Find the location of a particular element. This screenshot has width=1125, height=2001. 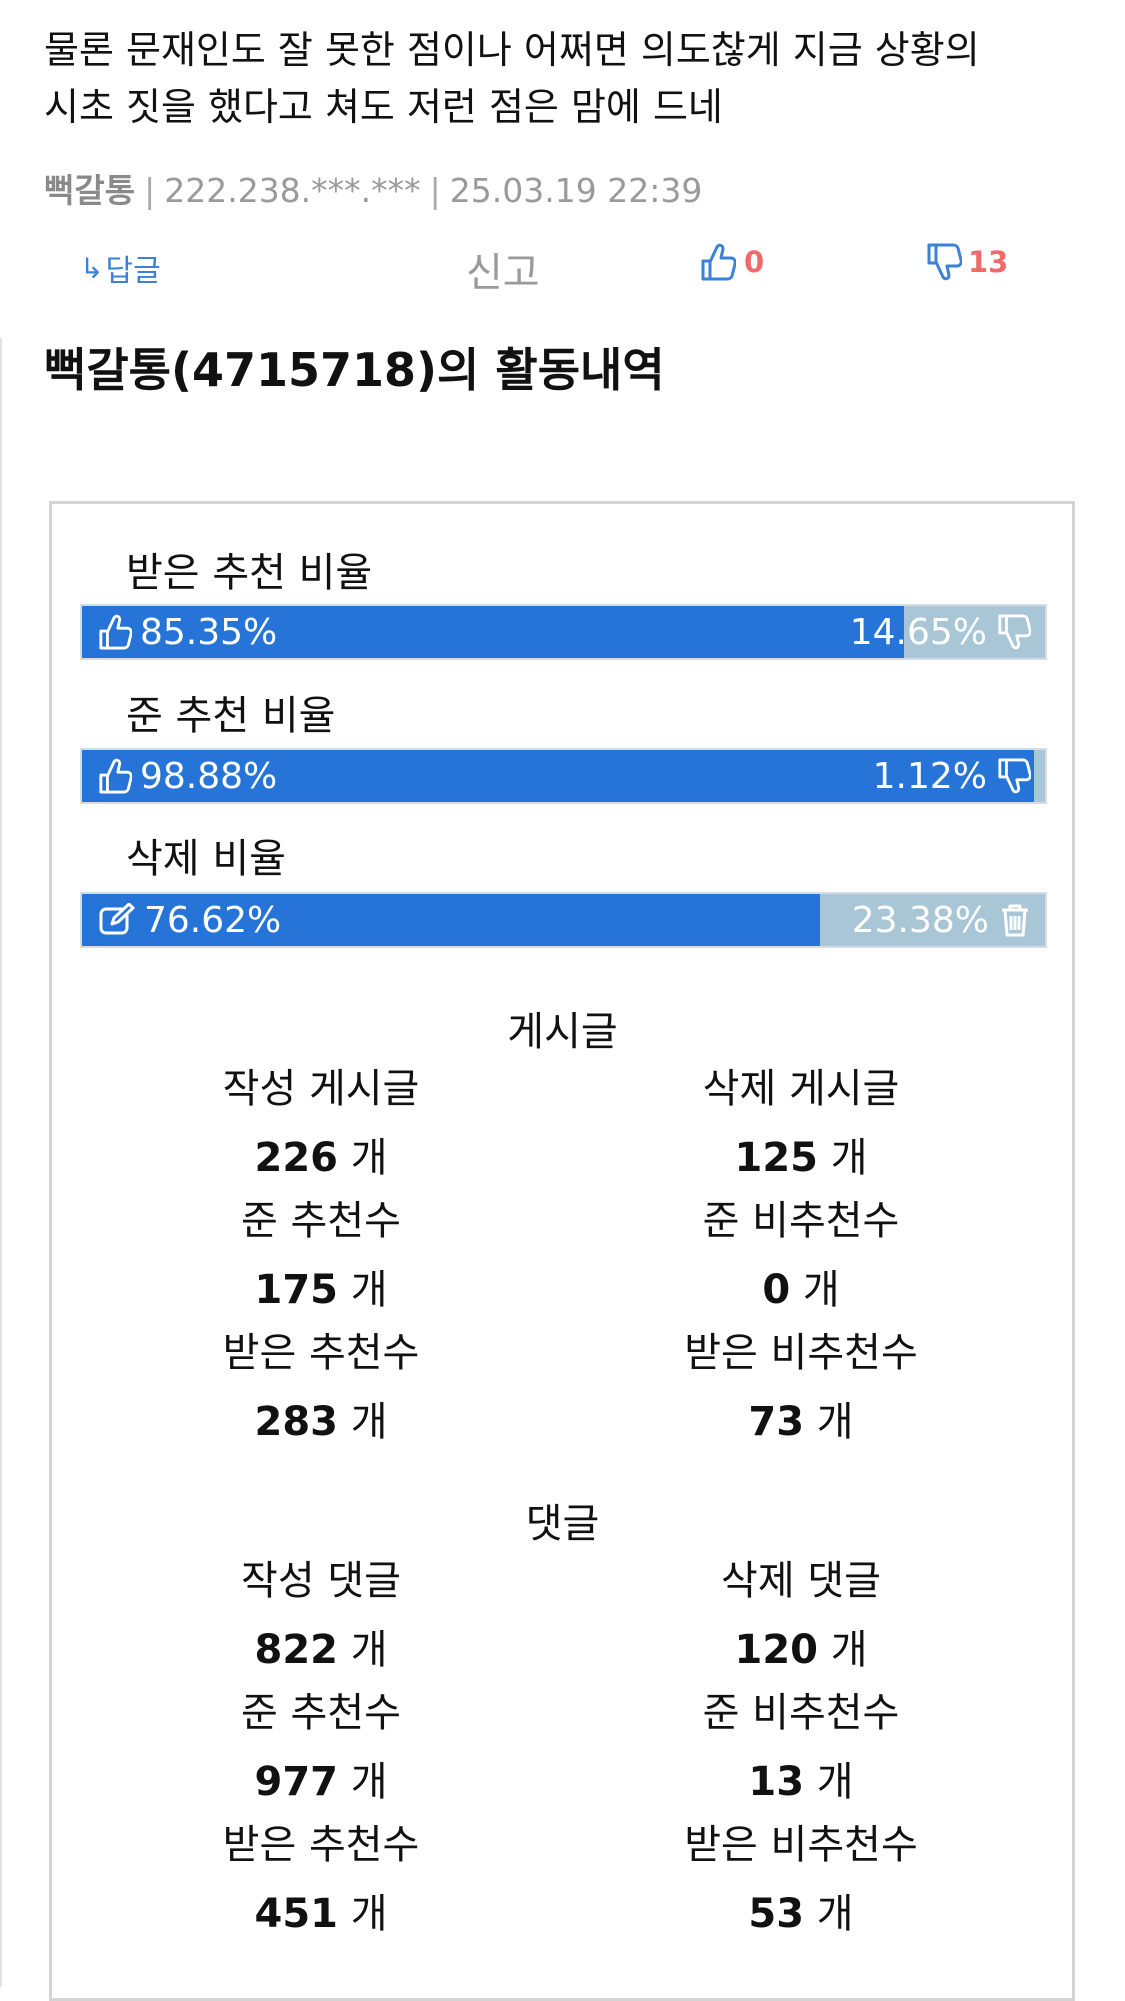

ratio-right-value: 23.38% is located at coordinates (920, 920).